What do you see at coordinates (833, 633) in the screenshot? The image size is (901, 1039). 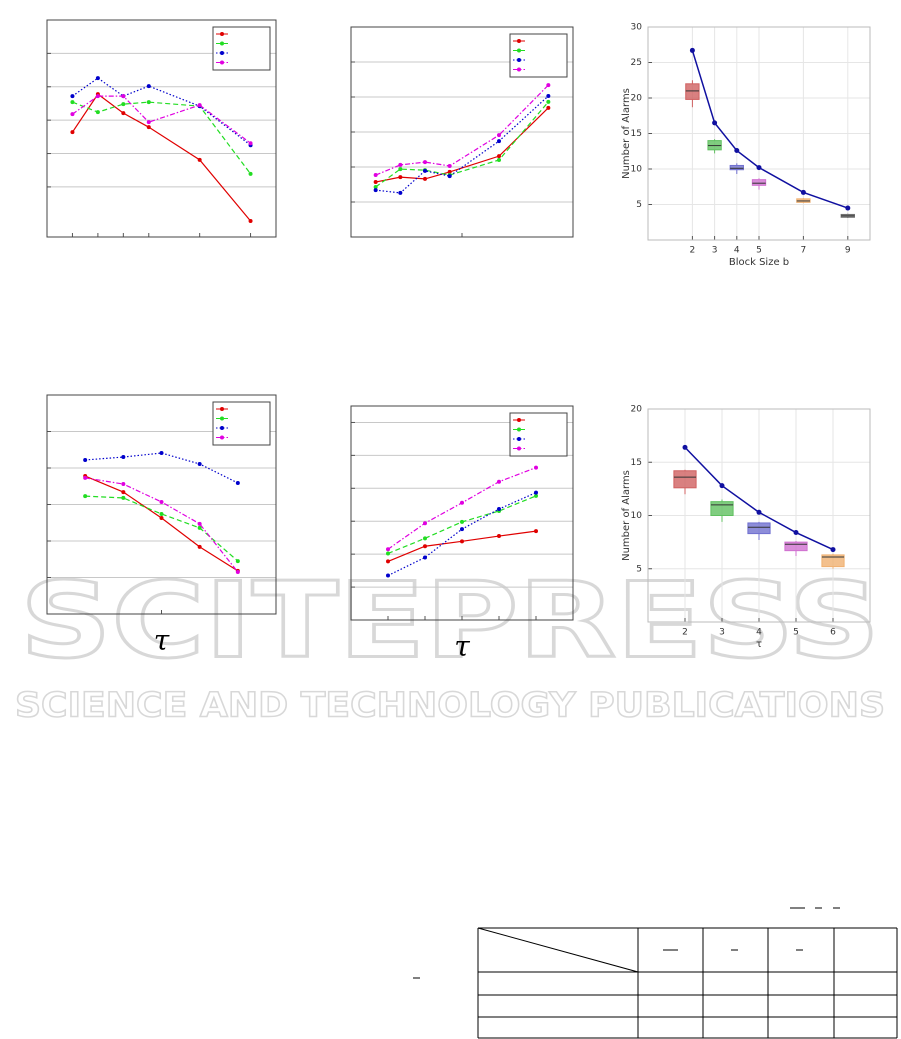 I see `x-tick-label: 6` at bounding box center [833, 633].